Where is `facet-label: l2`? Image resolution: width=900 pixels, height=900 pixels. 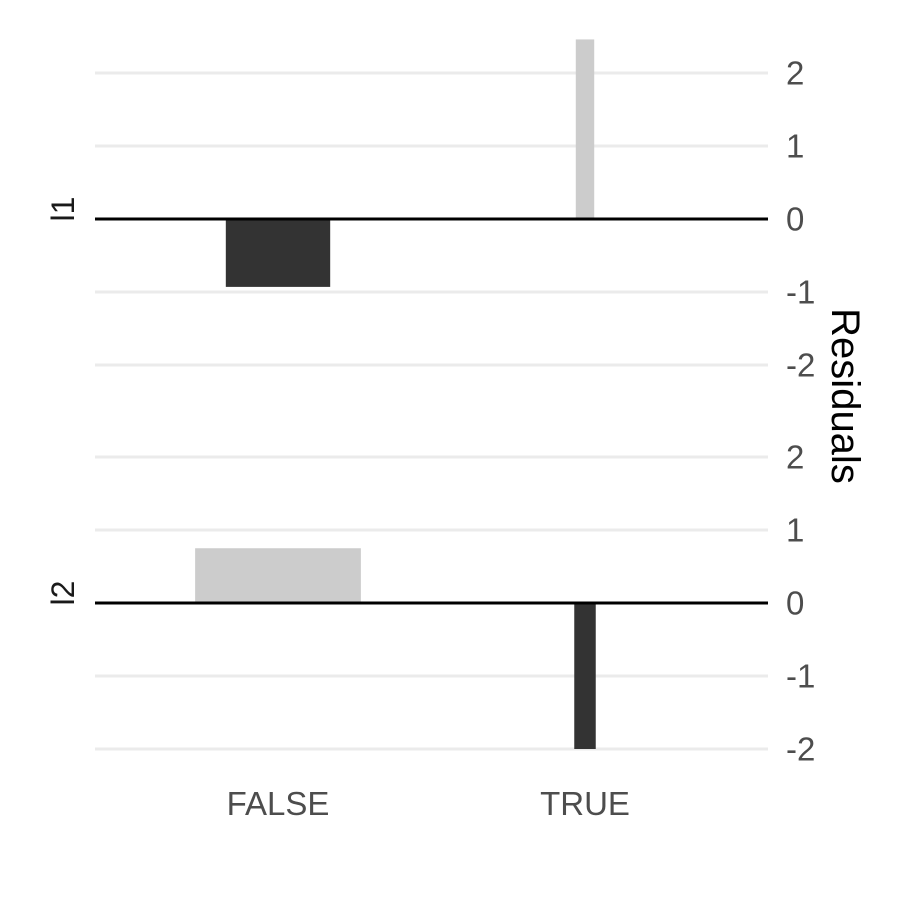 facet-label: l2 is located at coordinates (63, 593).